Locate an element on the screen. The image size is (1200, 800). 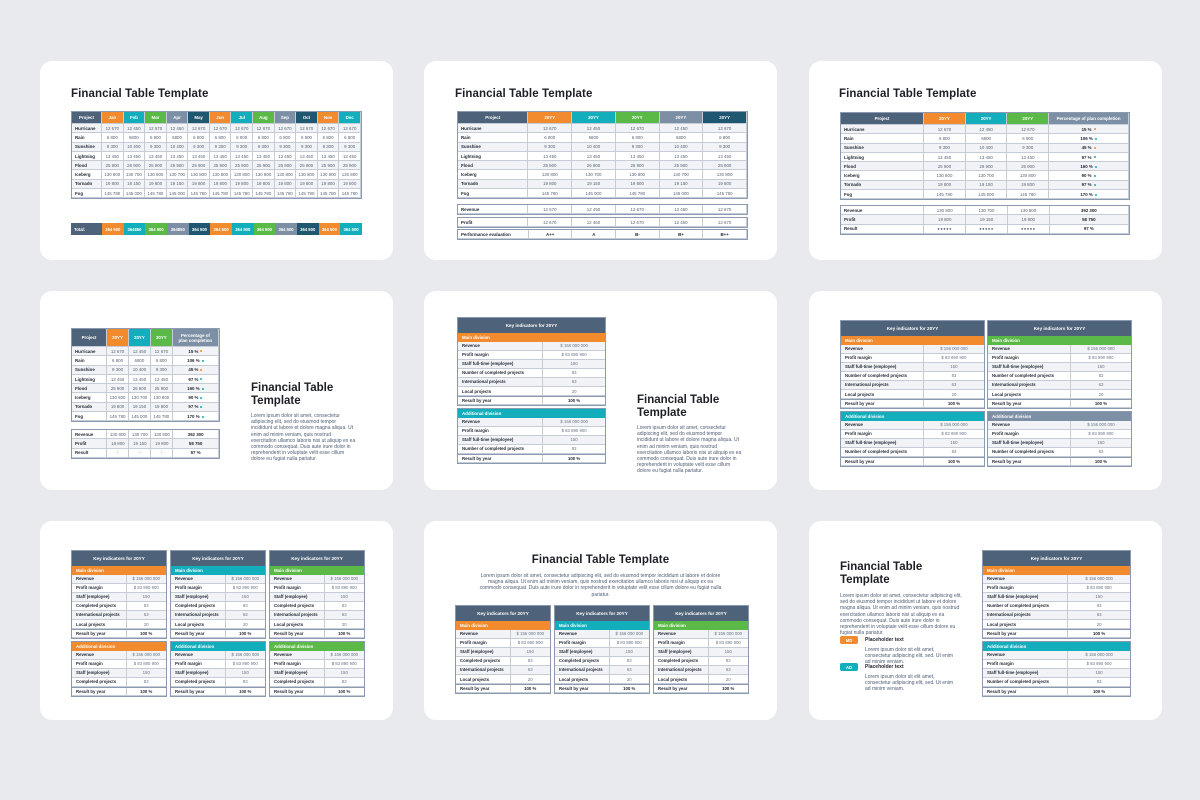
table-cell: 145 780 is located at coordinates (307, 194).